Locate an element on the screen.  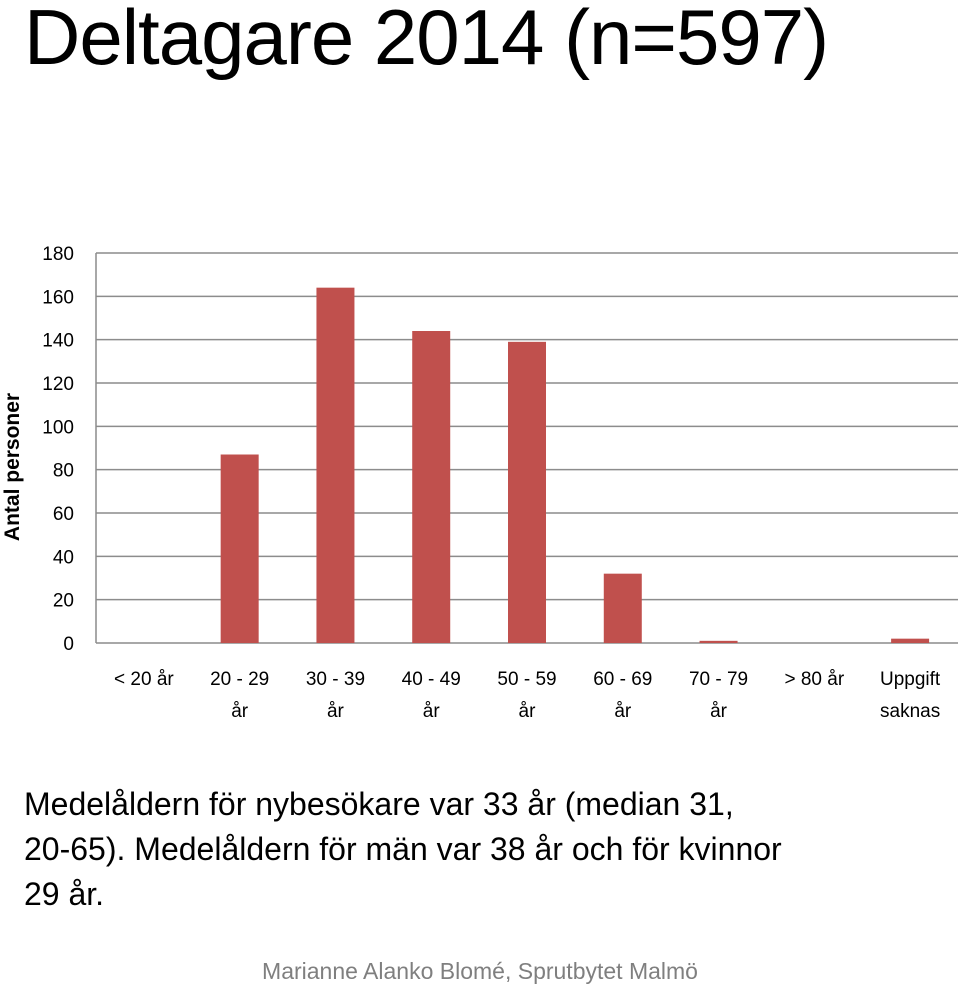
y-tick-label: 140 is located at coordinates (58, 341).